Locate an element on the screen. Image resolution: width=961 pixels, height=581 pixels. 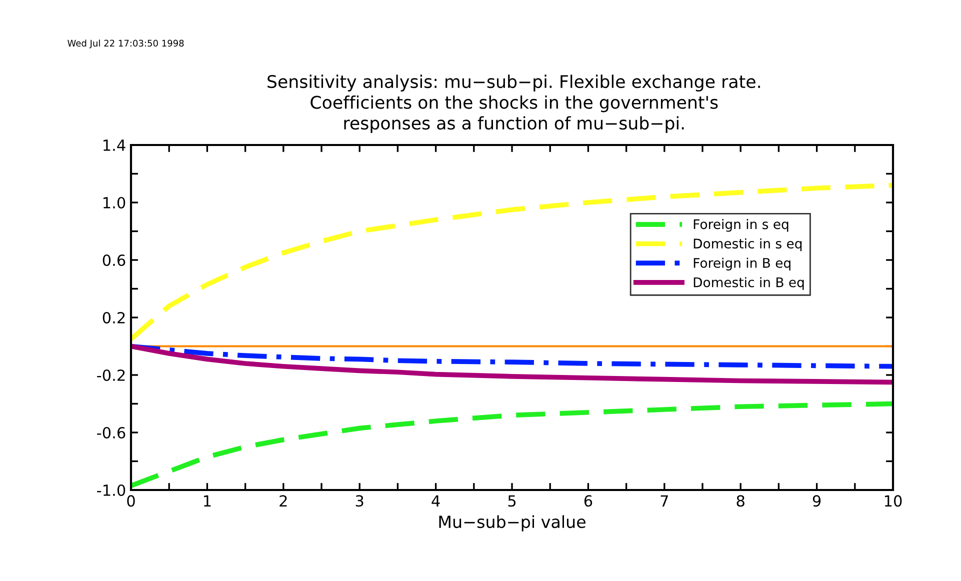
y-tick-label: 0.2 is located at coordinates (113, 318).